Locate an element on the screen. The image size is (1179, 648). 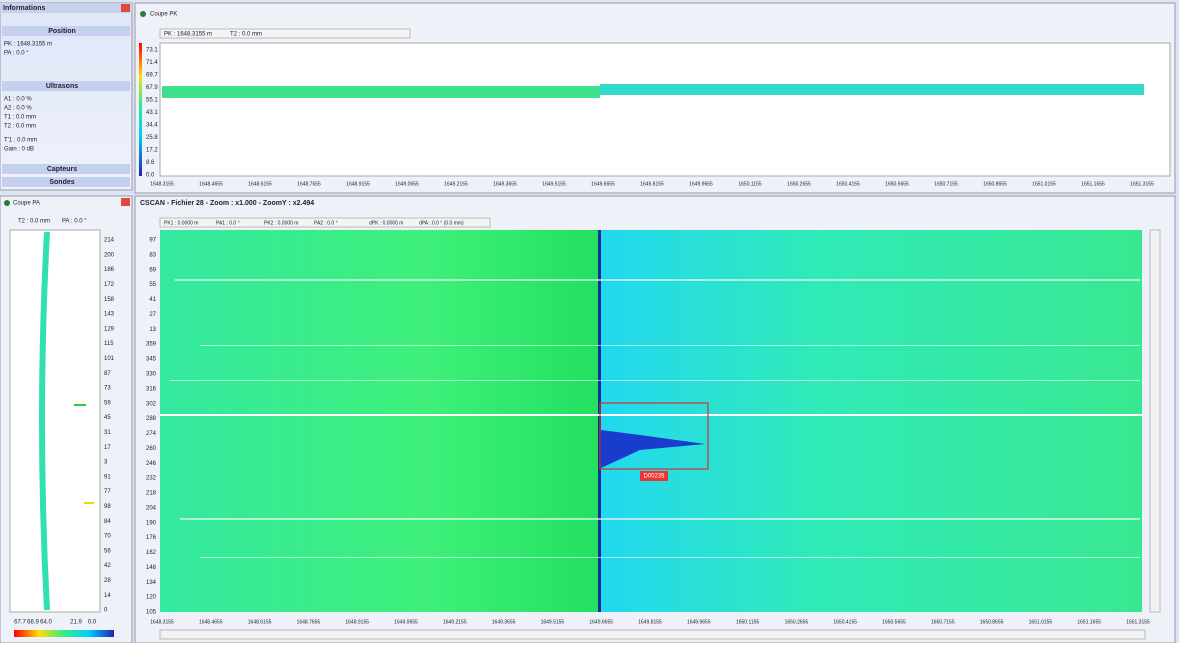
v-scrollbar is located at coordinates (1155, 421).